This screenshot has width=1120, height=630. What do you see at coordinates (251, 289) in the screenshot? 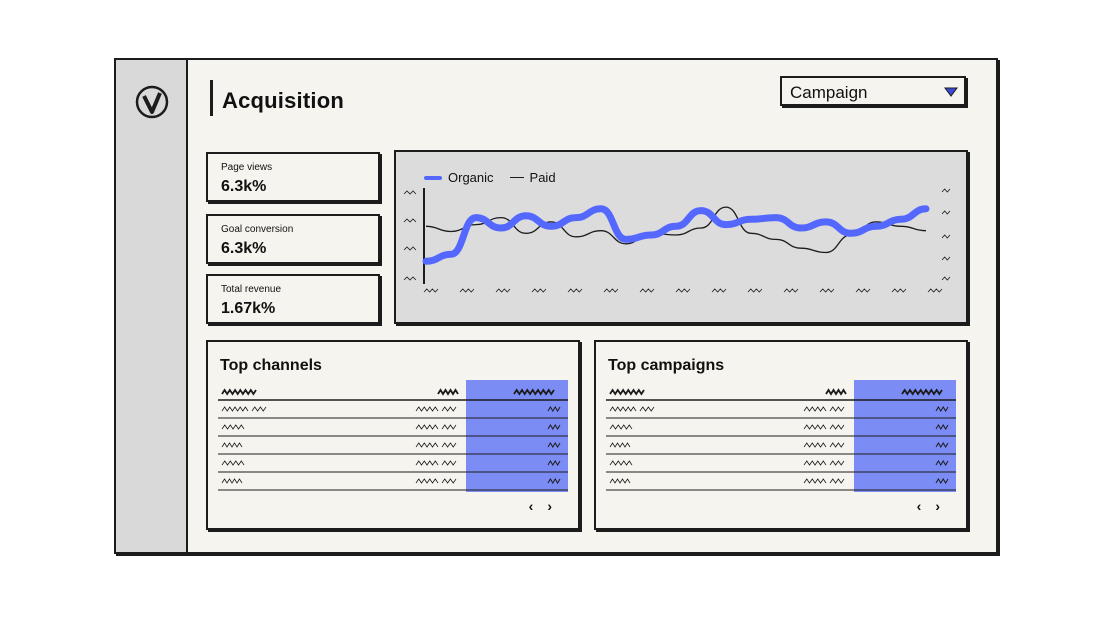
I see `kpi-label: Total revenue` at bounding box center [251, 289].